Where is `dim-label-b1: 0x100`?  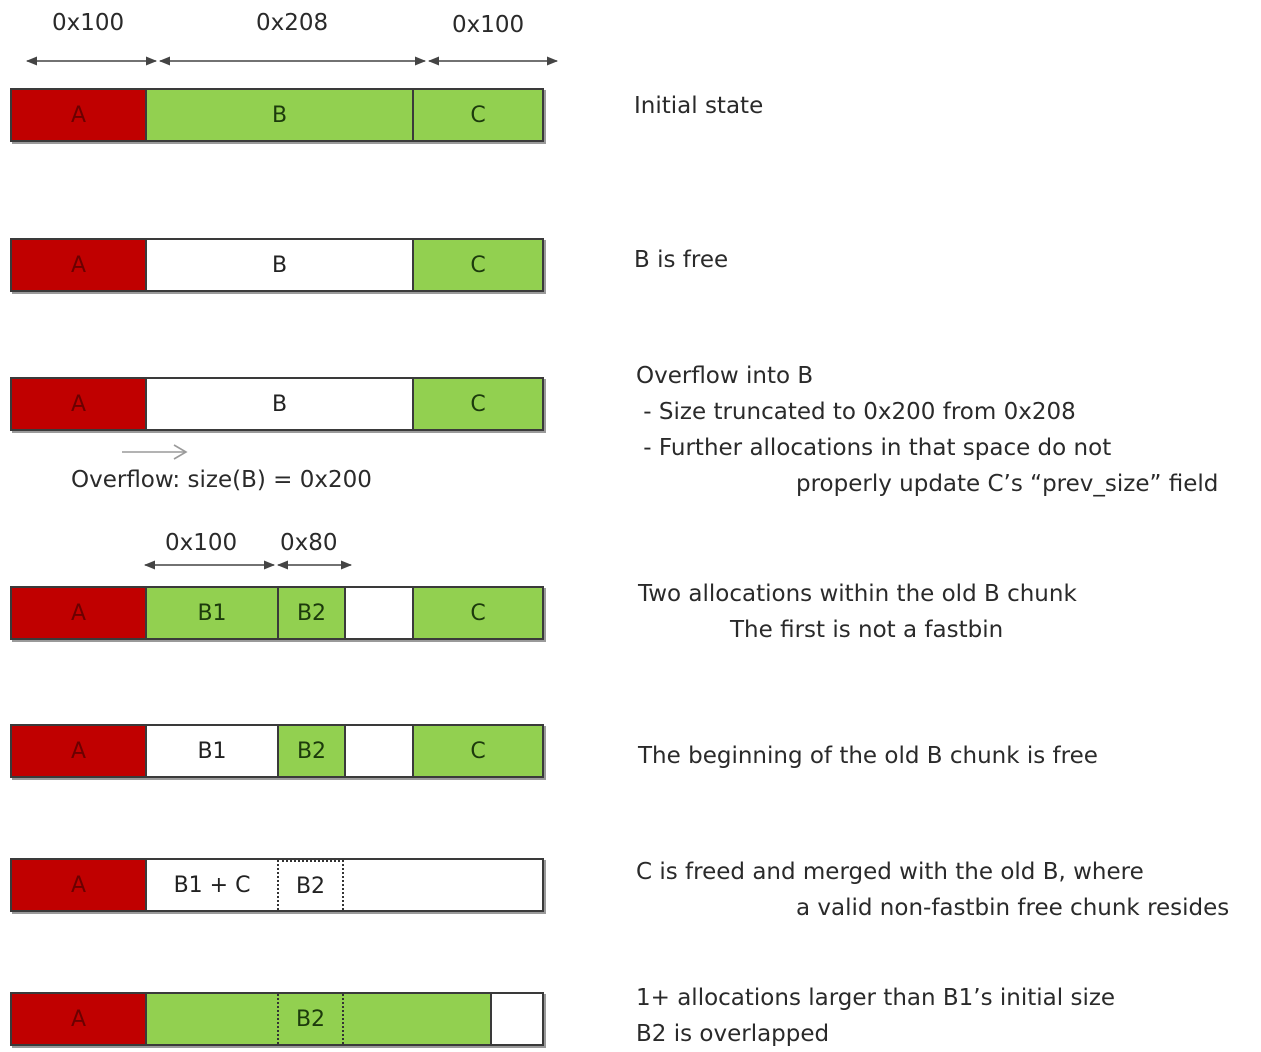
dim-label-b1: 0x100 is located at coordinates (201, 543).